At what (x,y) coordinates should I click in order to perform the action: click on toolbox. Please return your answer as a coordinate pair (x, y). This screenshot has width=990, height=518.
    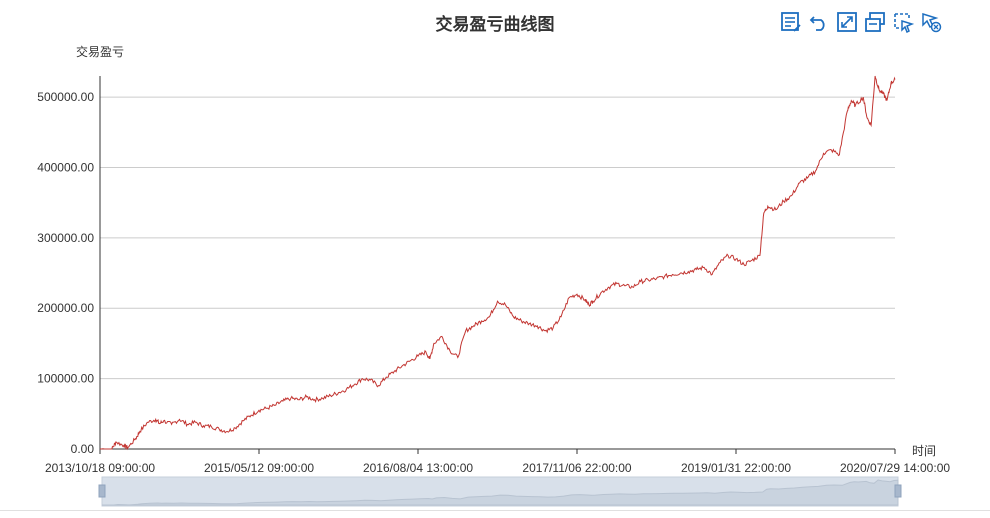
    Looking at the image, I should click on (861, 23).